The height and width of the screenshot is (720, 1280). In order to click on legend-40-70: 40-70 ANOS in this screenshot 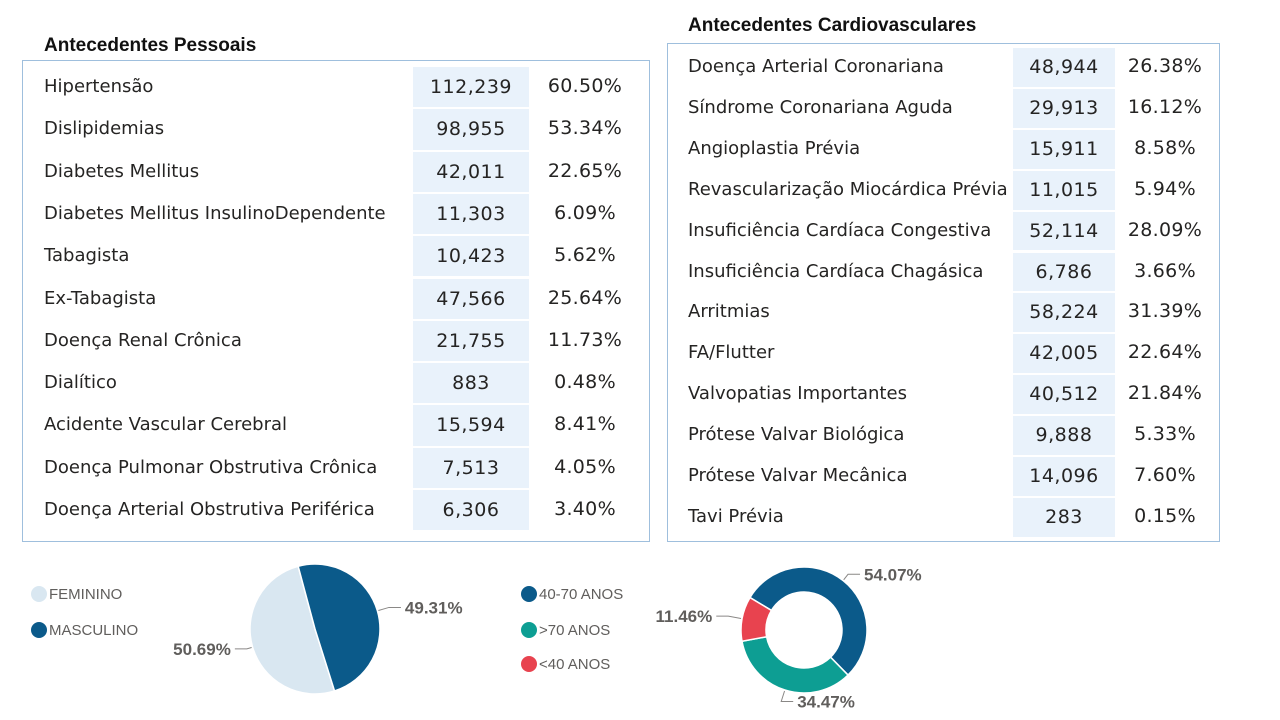, I will do `click(572, 594)`.